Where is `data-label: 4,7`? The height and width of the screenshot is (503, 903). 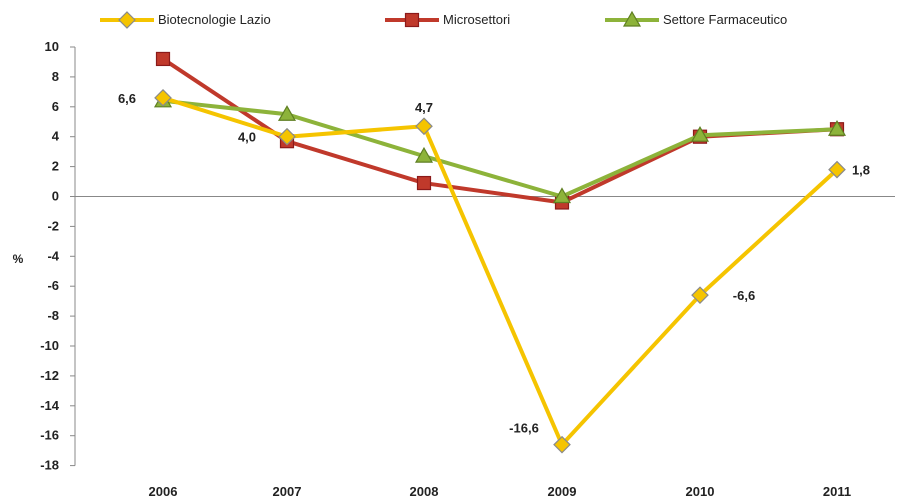 data-label: 4,7 is located at coordinates (424, 107).